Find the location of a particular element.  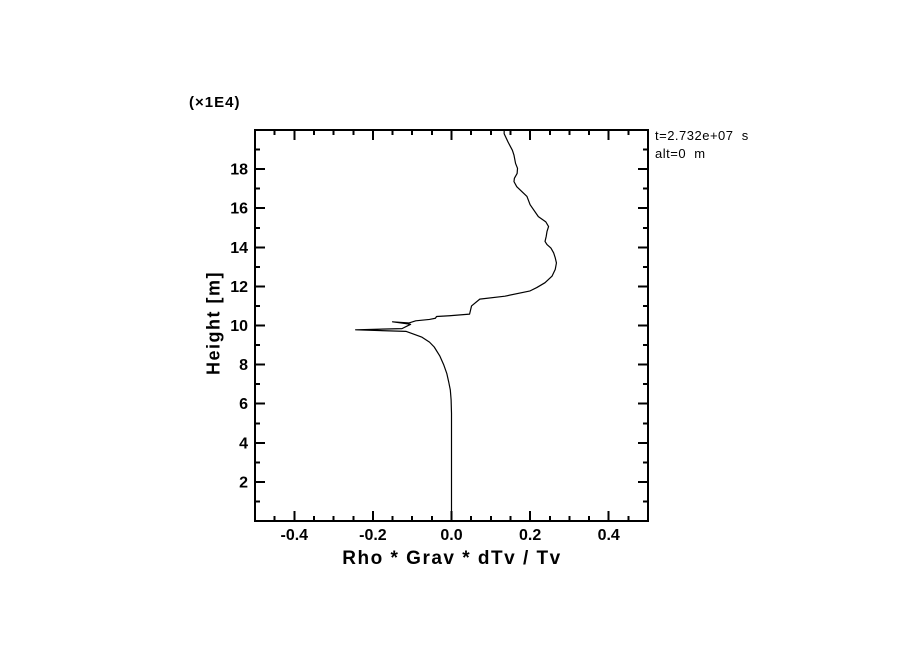

data-curve-rho-grav-dtv-profile is located at coordinates (456, 325).